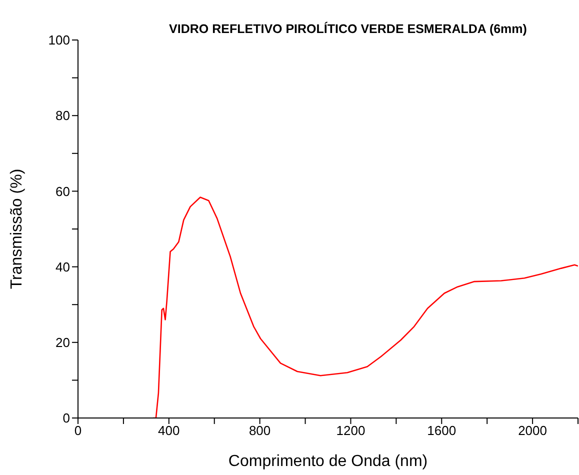 This screenshot has height=475, width=579. What do you see at coordinates (66, 418) in the screenshot?
I see `y-tick-label: 0` at bounding box center [66, 418].